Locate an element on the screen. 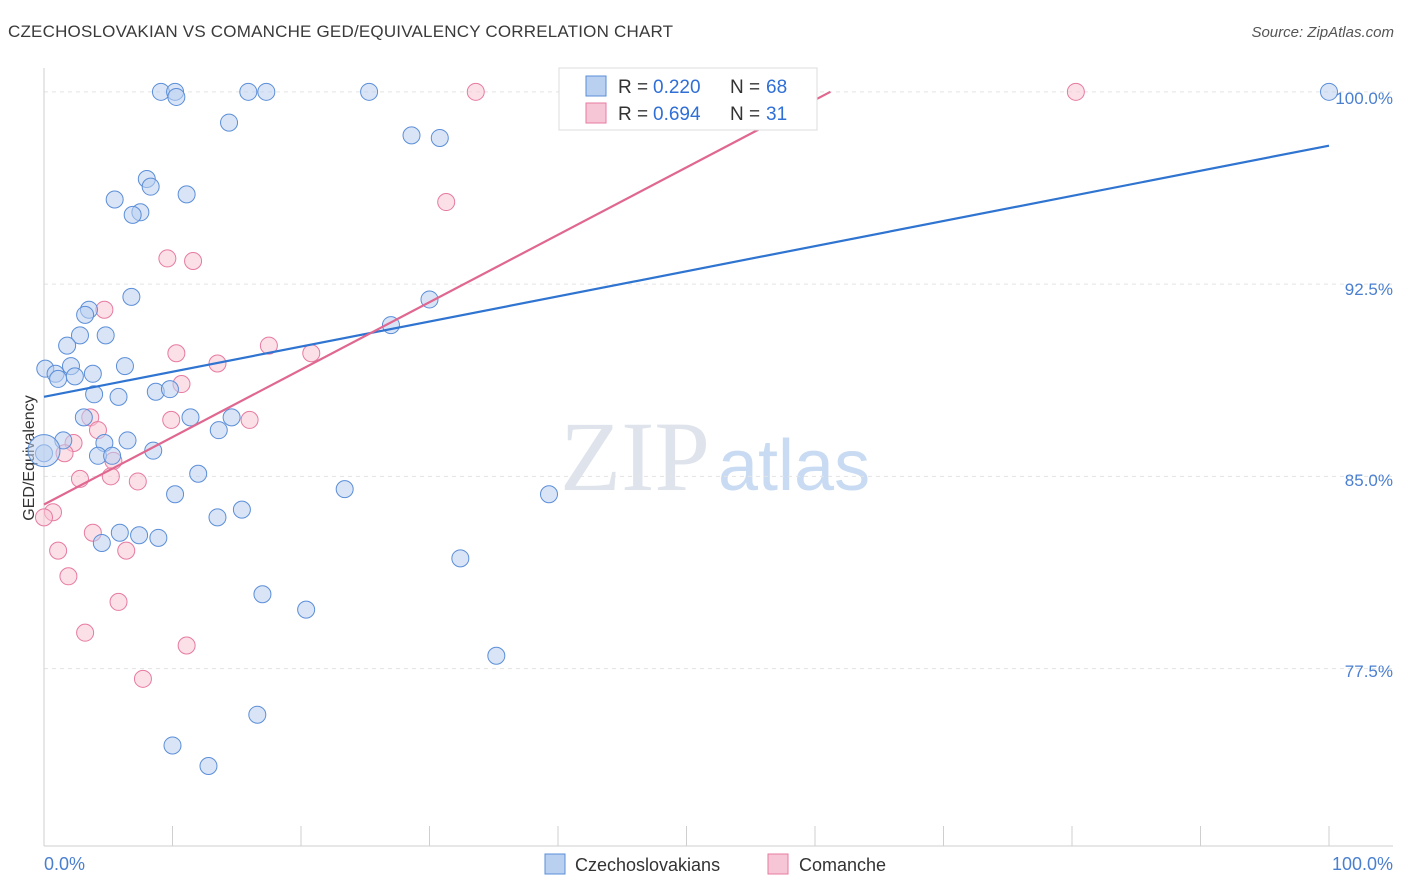 The height and width of the screenshot is (892, 1406). bottom-legend-swatch-pink is located at coordinates (778, 864).